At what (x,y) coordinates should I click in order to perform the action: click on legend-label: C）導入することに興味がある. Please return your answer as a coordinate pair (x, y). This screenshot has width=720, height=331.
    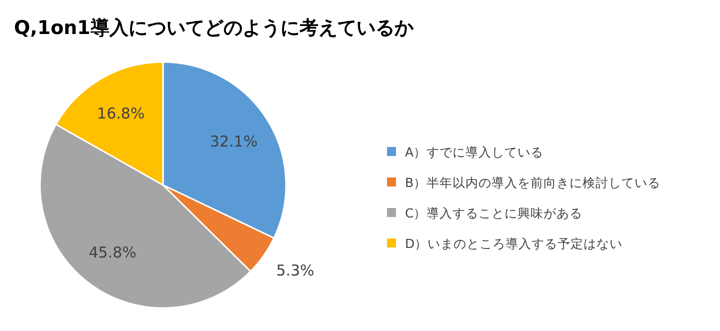
    Looking at the image, I should click on (494, 213).